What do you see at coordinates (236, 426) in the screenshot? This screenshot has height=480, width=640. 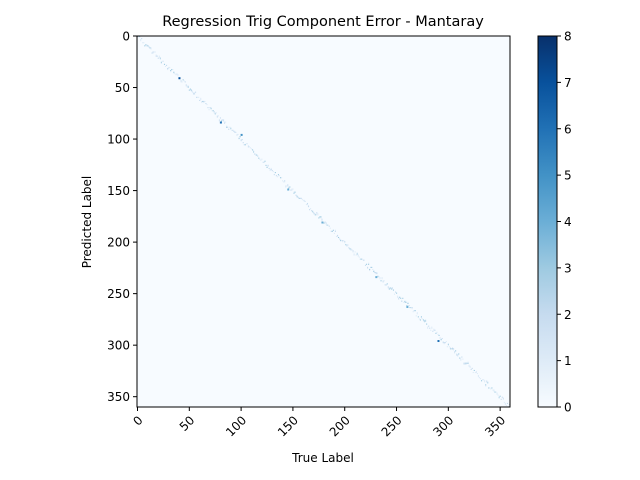 I see `x-tick-label: 100` at bounding box center [236, 426].